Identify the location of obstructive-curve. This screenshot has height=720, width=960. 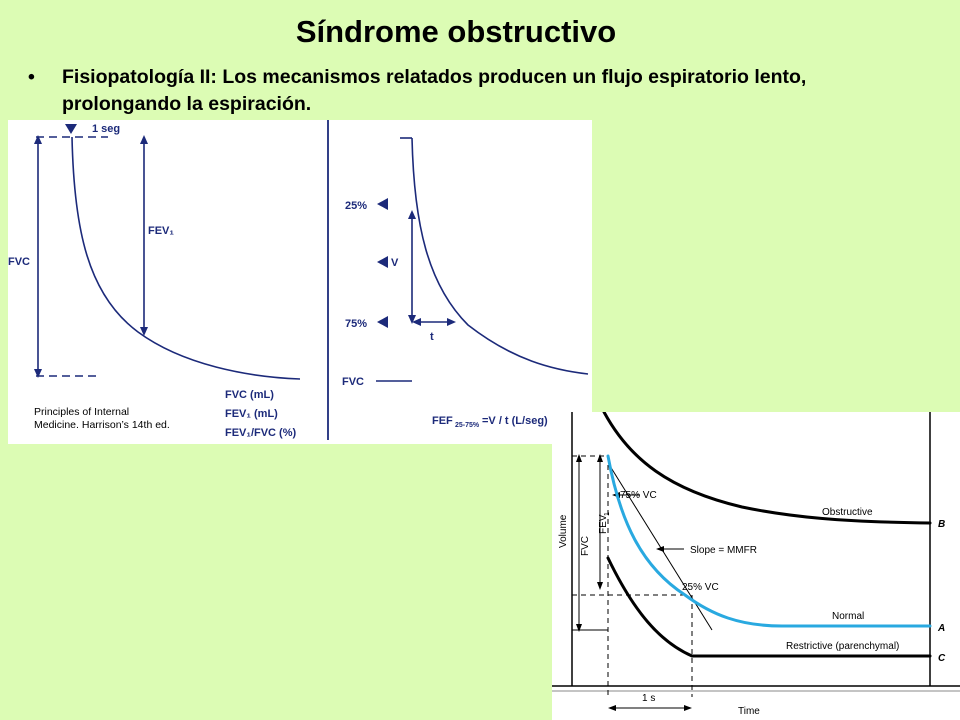
(767, 468).